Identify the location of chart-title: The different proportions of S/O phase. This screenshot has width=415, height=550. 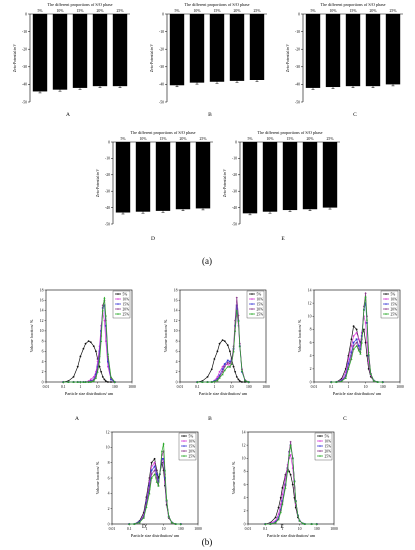
(80, 4).